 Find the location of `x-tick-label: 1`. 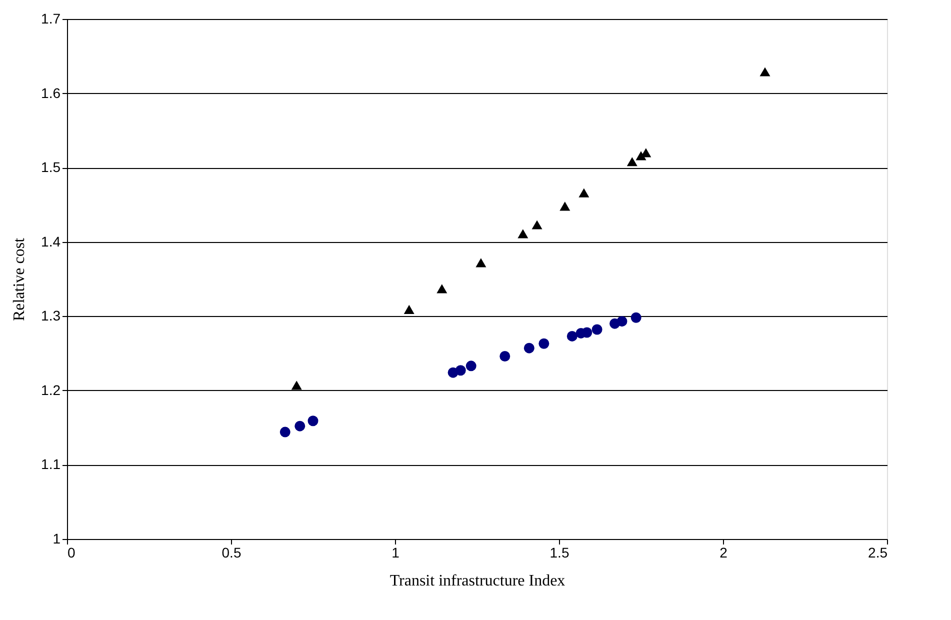

x-tick-label: 1 is located at coordinates (396, 552).